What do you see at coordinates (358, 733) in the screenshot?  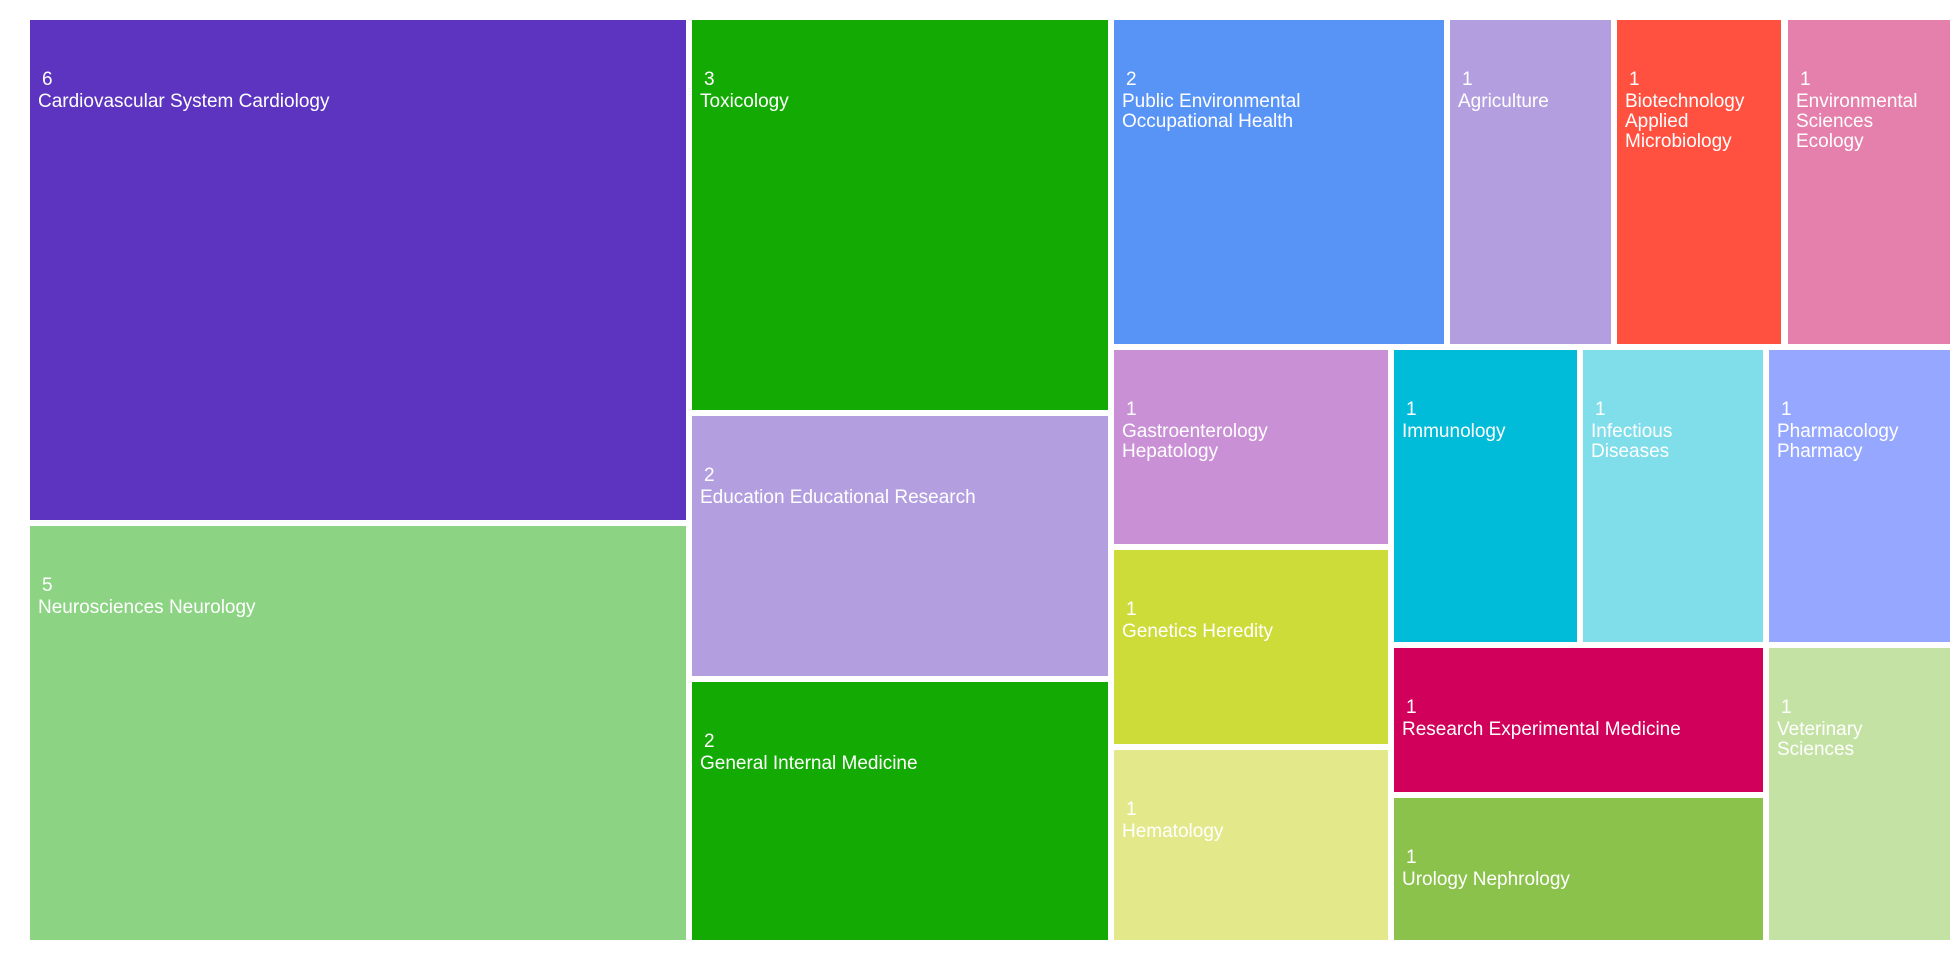 I see `treemap-rect-neurosciences-neurology` at bounding box center [358, 733].